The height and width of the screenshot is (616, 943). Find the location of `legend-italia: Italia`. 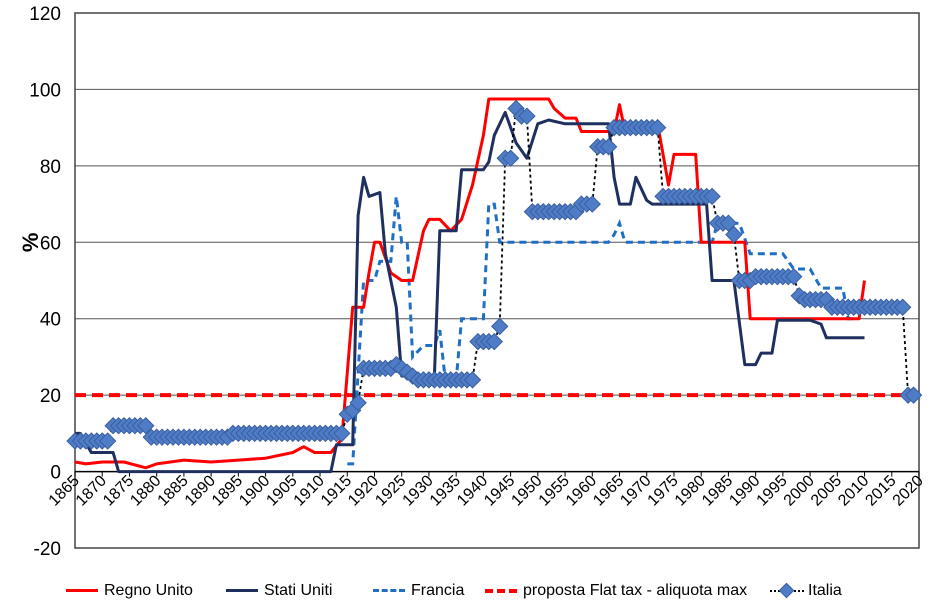

legend-italia: Italia is located at coordinates (806, 591).